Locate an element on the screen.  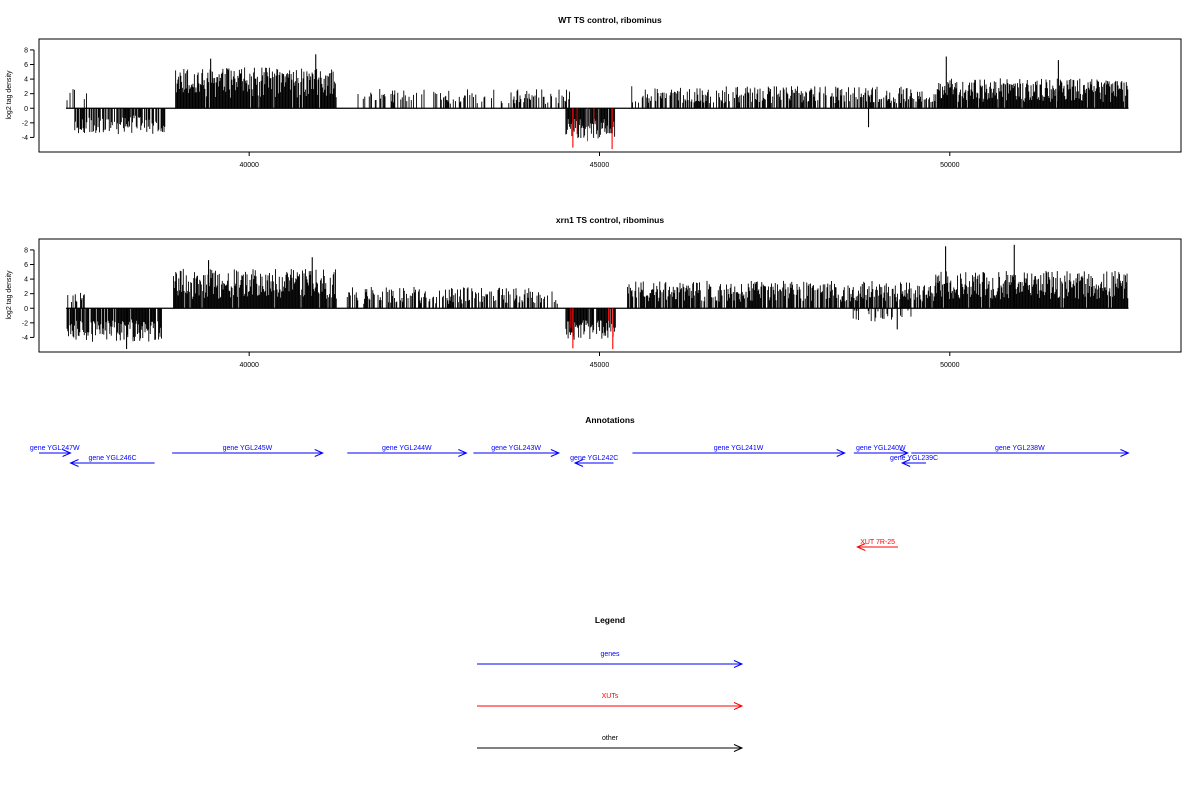
feature-arrow: gene YGL246C is located at coordinates (112, 461).